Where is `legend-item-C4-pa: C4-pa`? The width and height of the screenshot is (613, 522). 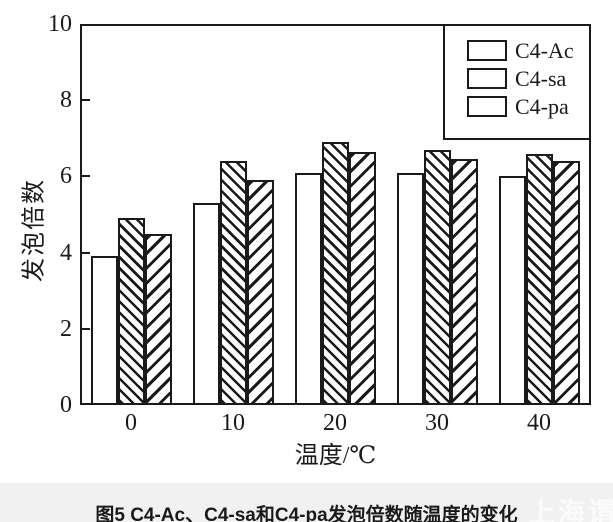
legend-item-C4-pa: C4-pa is located at coordinates (528, 106).